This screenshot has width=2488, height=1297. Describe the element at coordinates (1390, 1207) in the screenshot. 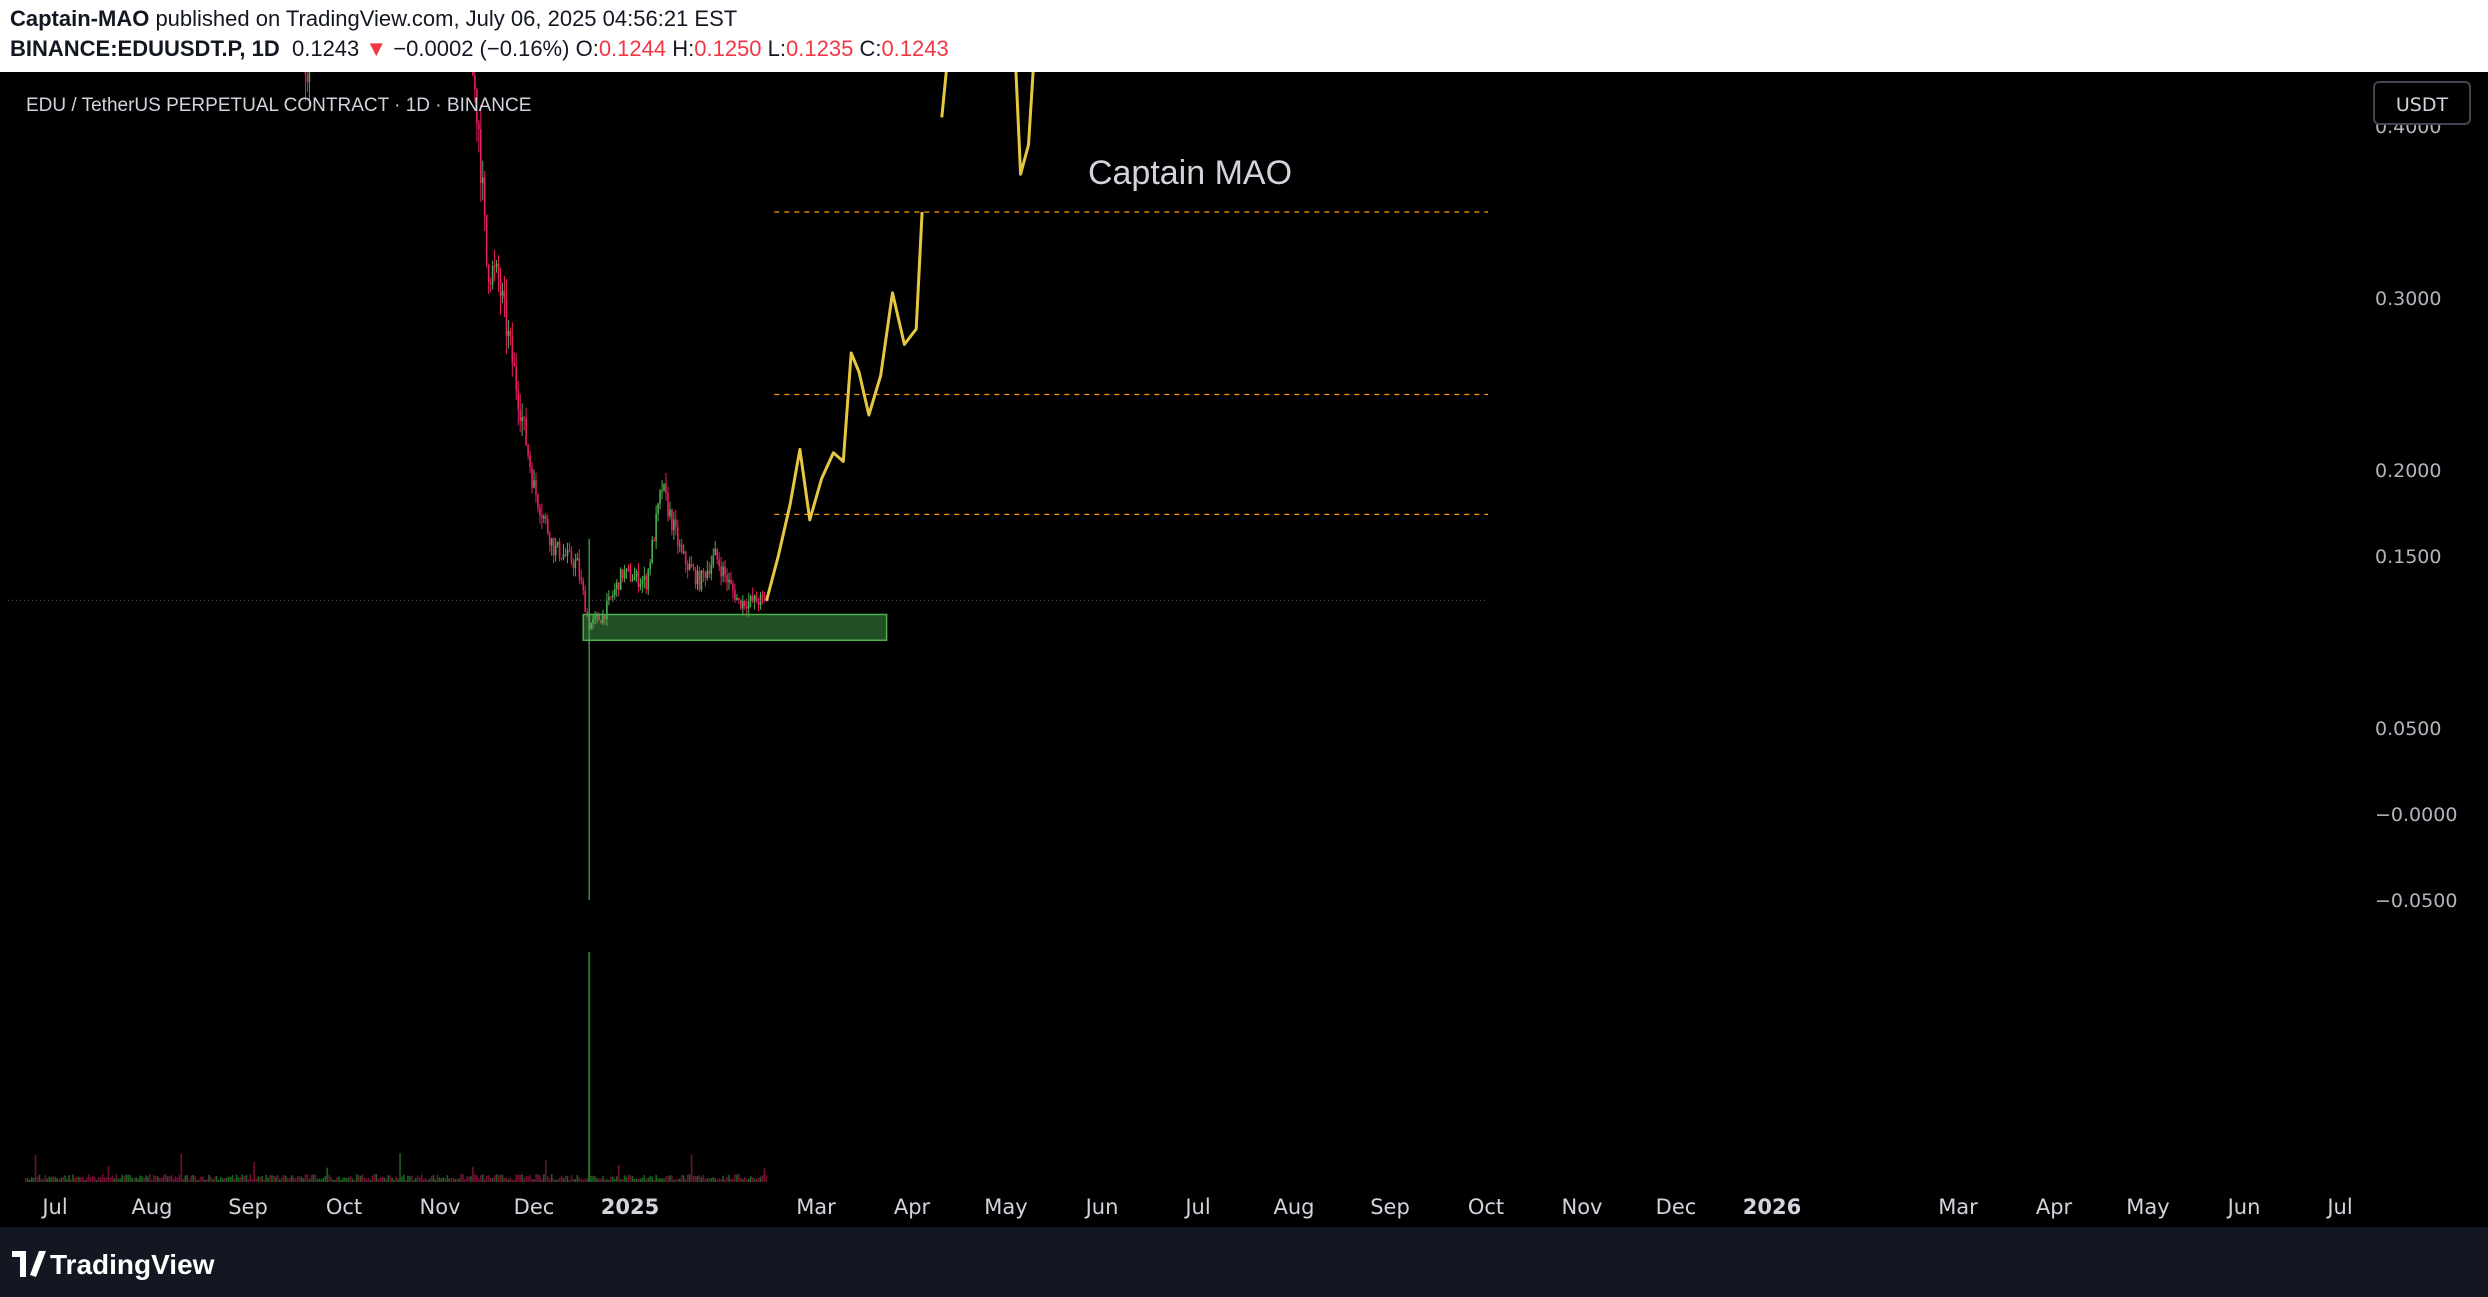

I see `x-tick-label: Sep` at that location.